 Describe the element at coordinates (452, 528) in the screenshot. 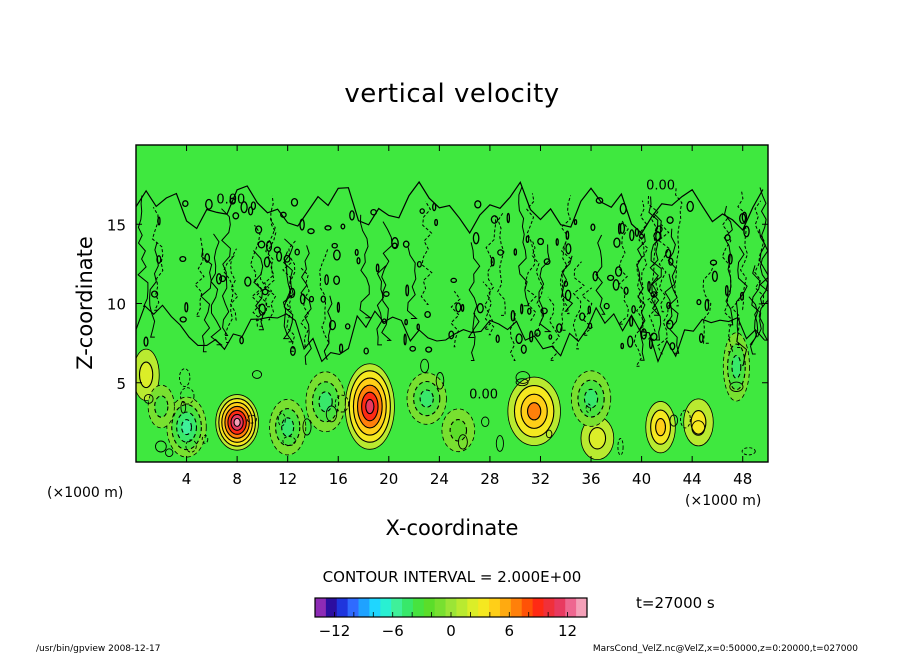

I see `x-axis-label: X-coordinate` at that location.